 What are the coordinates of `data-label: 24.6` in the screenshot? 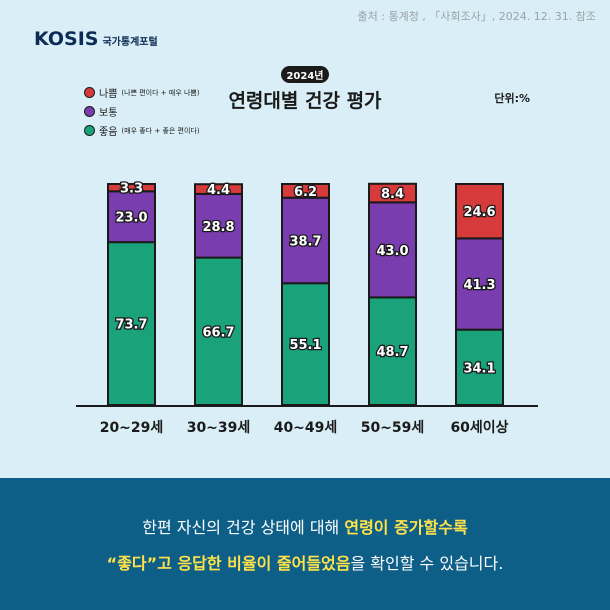 It's located at (479, 212).